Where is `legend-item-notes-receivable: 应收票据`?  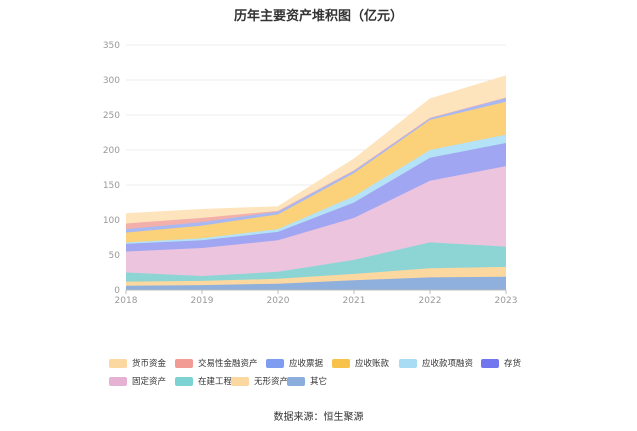 legend-item-notes-receivable: 应收票据 is located at coordinates (299, 363).